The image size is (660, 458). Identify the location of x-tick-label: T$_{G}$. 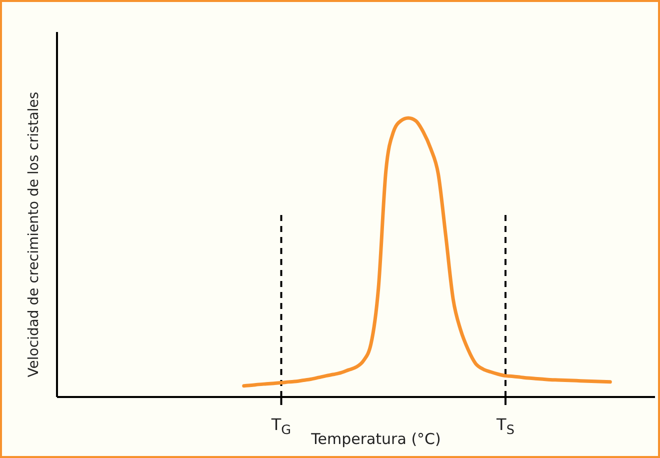
(281, 426).